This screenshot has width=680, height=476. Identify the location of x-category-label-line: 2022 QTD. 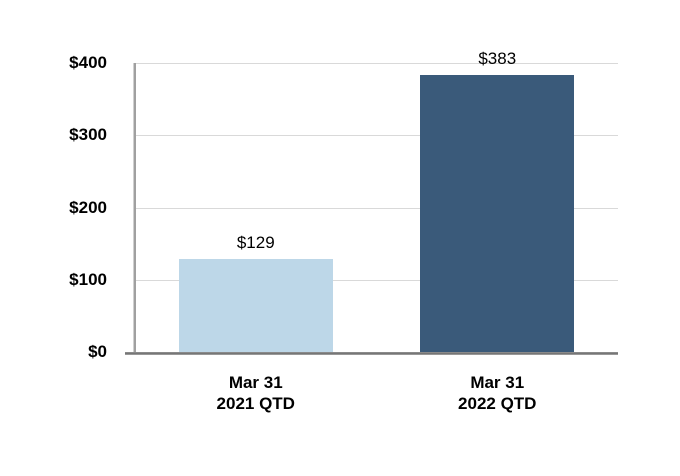
(497, 403).